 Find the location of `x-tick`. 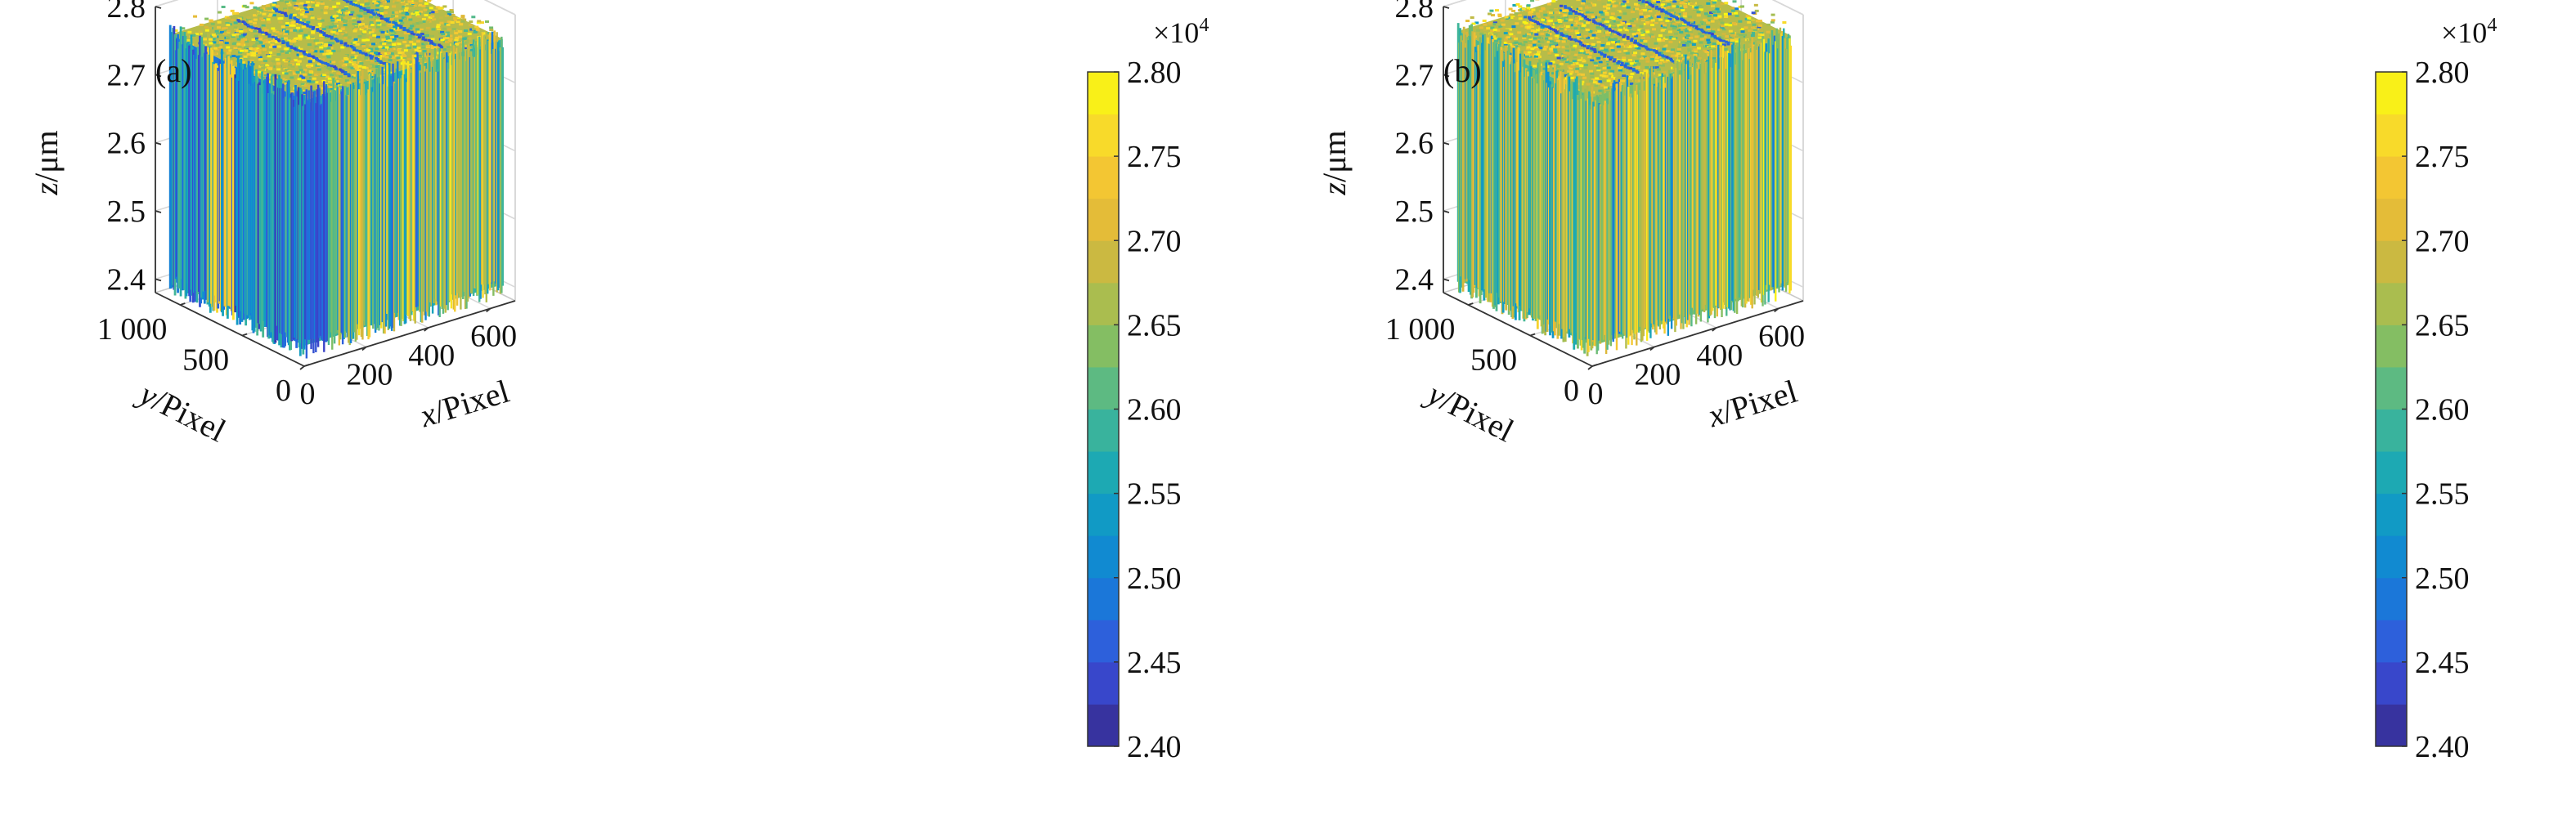

x-tick is located at coordinates (426, 329).